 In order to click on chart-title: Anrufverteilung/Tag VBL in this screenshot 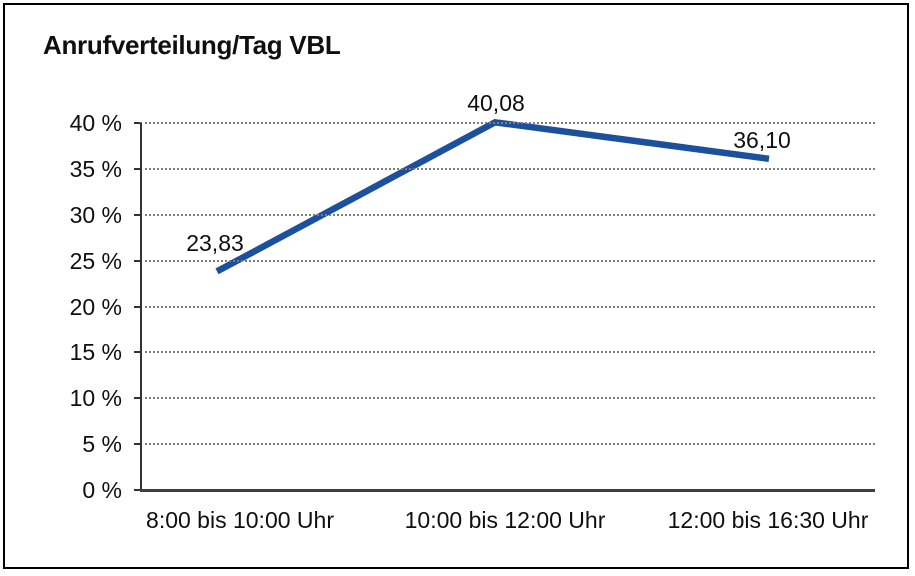, I will do `click(192, 45)`.